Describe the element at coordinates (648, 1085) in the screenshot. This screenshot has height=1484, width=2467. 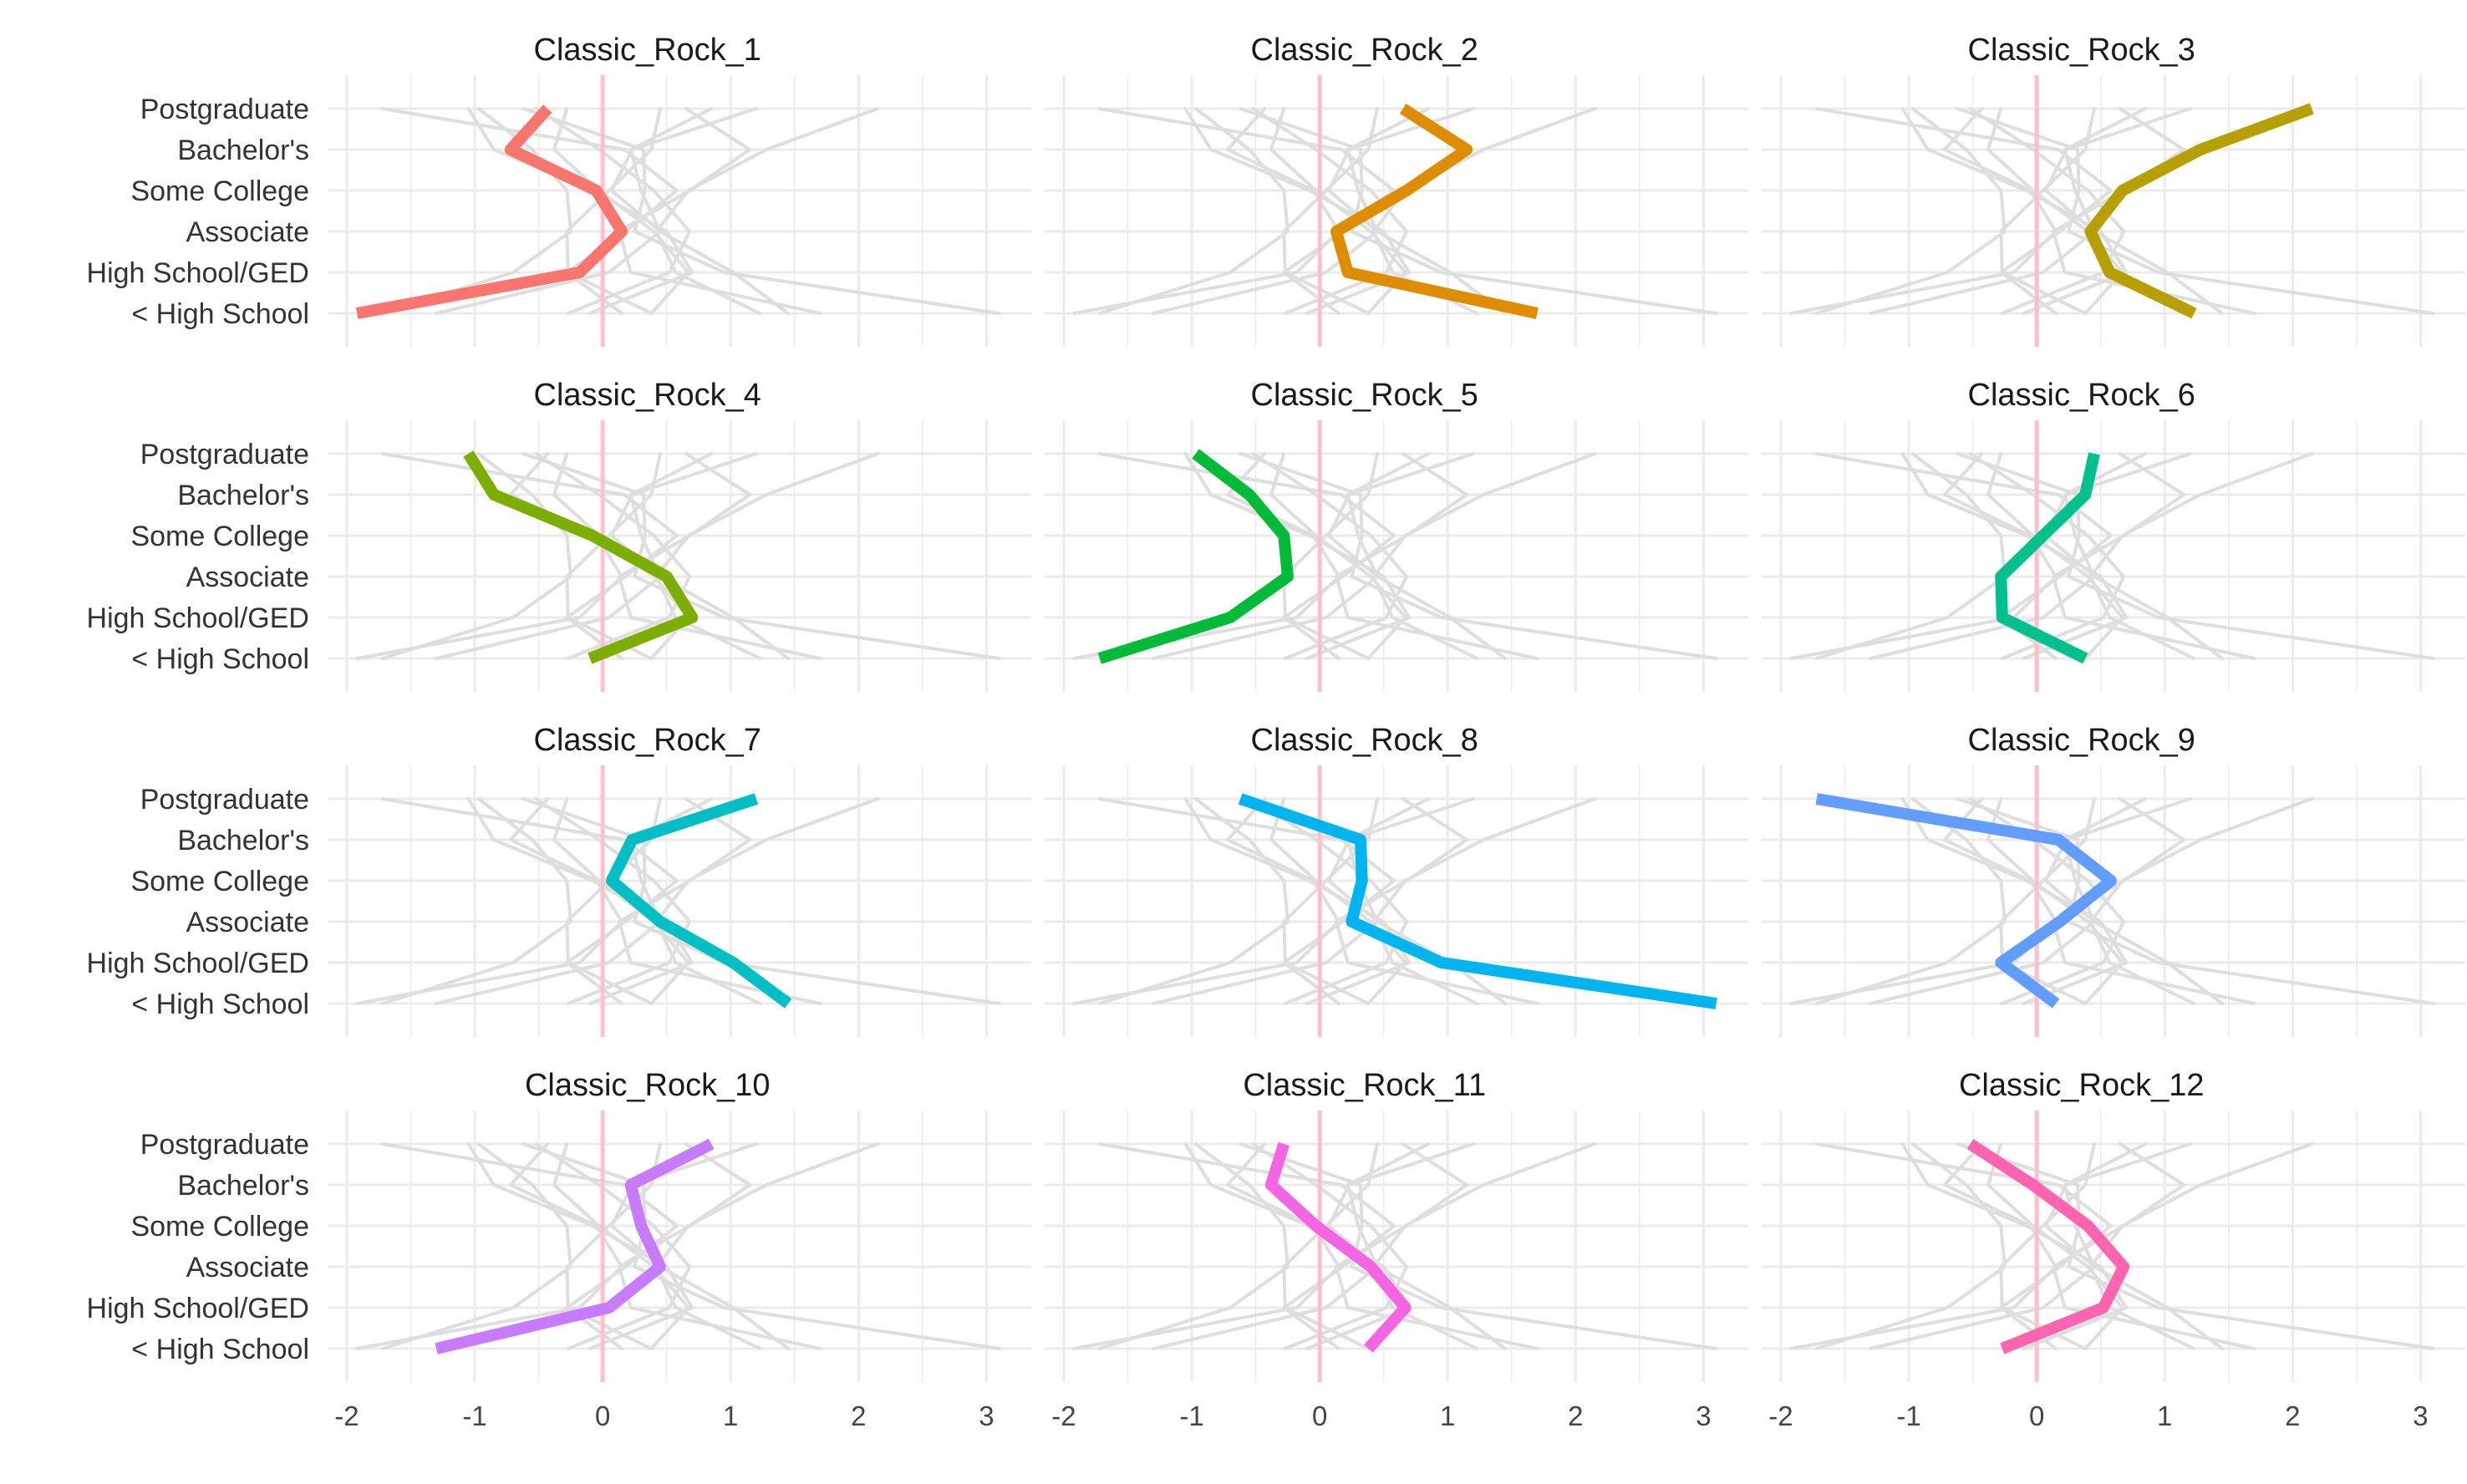
I see `facet-title: Classic_Rock_10` at that location.